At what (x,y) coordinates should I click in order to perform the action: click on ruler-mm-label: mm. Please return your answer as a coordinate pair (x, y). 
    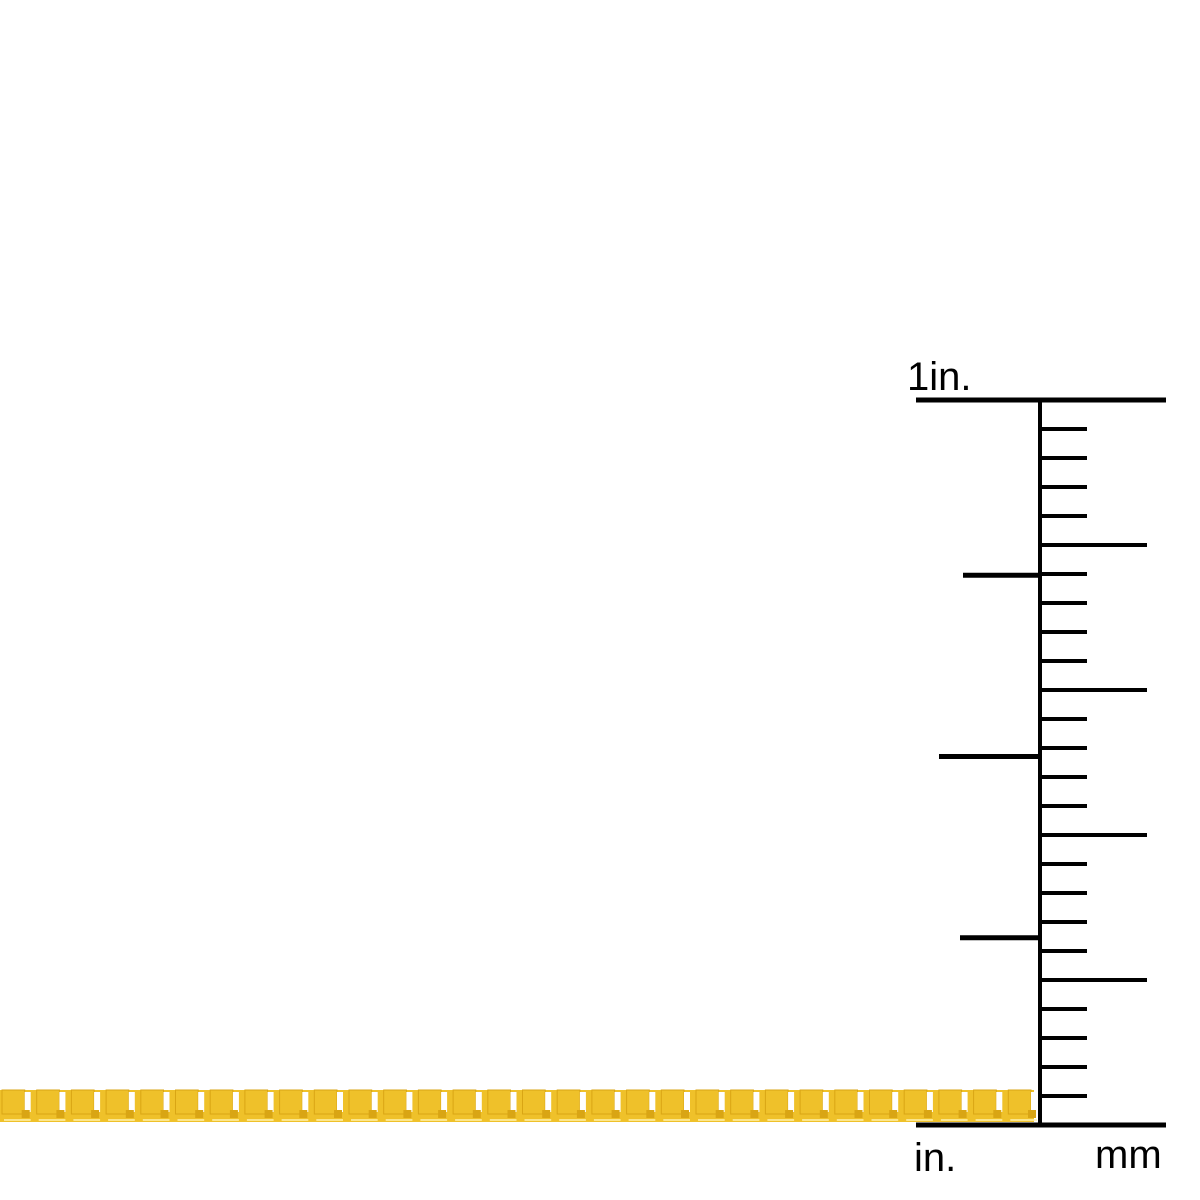
    Looking at the image, I should click on (1128, 1155).